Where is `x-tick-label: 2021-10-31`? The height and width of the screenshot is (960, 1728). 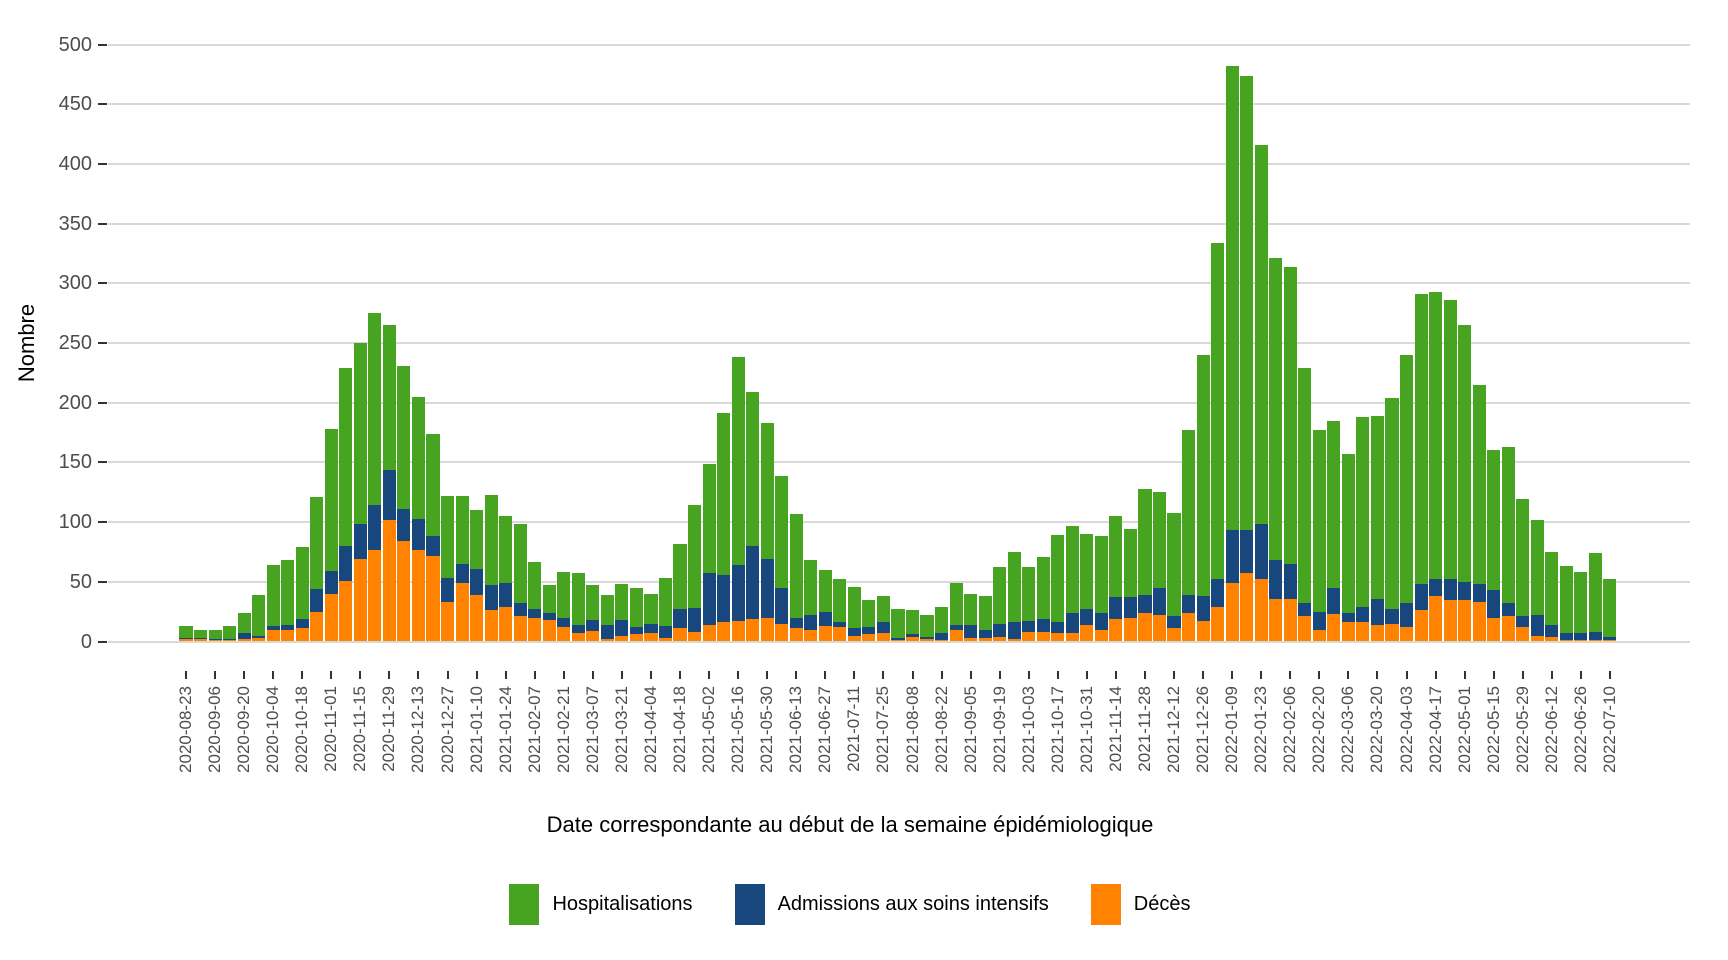
x-tick-label: 2021-10-31 is located at coordinates (1086, 729).